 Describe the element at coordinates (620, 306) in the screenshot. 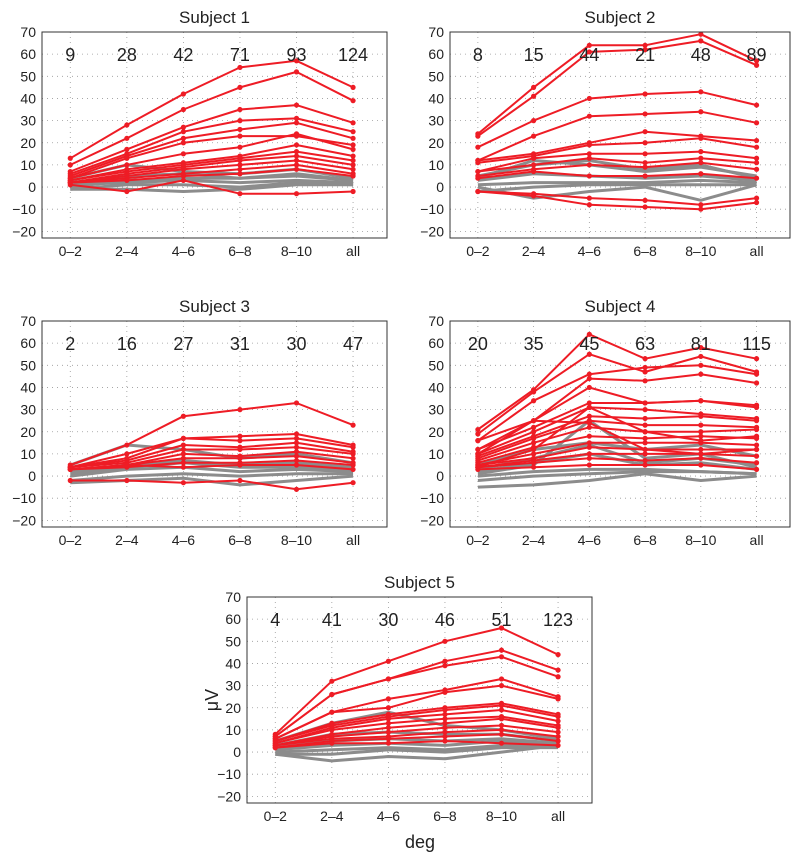

I see `subplot-title: Subject 4` at that location.